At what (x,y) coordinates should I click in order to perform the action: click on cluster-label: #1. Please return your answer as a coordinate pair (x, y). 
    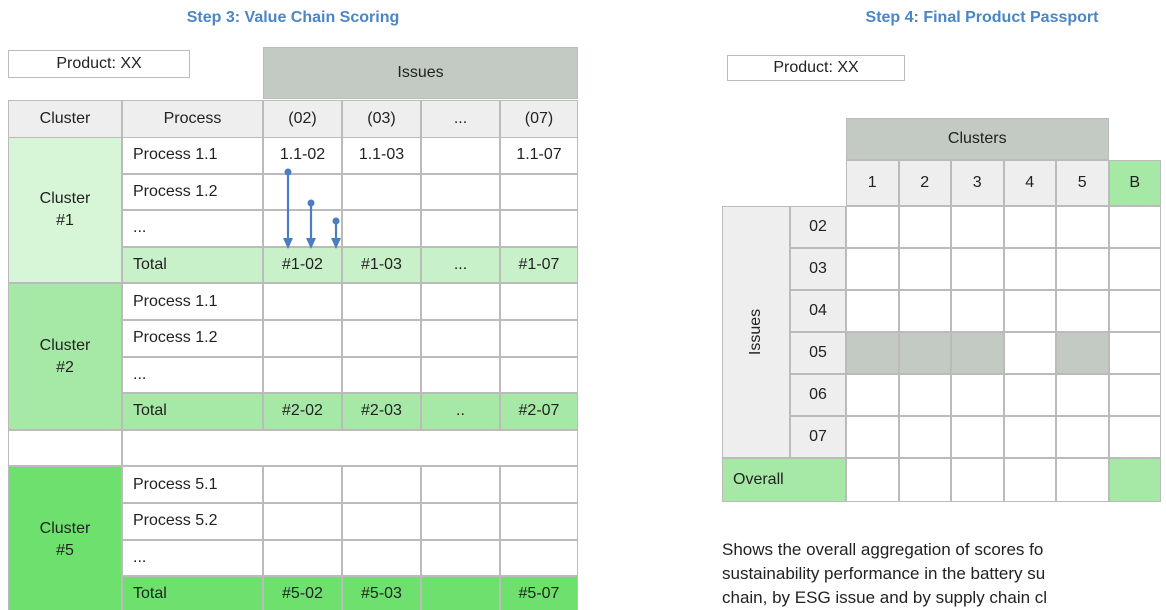
    Looking at the image, I should click on (65, 221).